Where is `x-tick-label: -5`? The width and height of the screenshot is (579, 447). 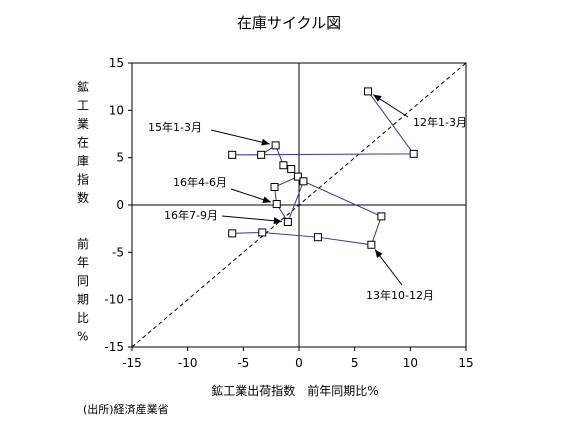 x-tick-label: -5 is located at coordinates (243, 363).